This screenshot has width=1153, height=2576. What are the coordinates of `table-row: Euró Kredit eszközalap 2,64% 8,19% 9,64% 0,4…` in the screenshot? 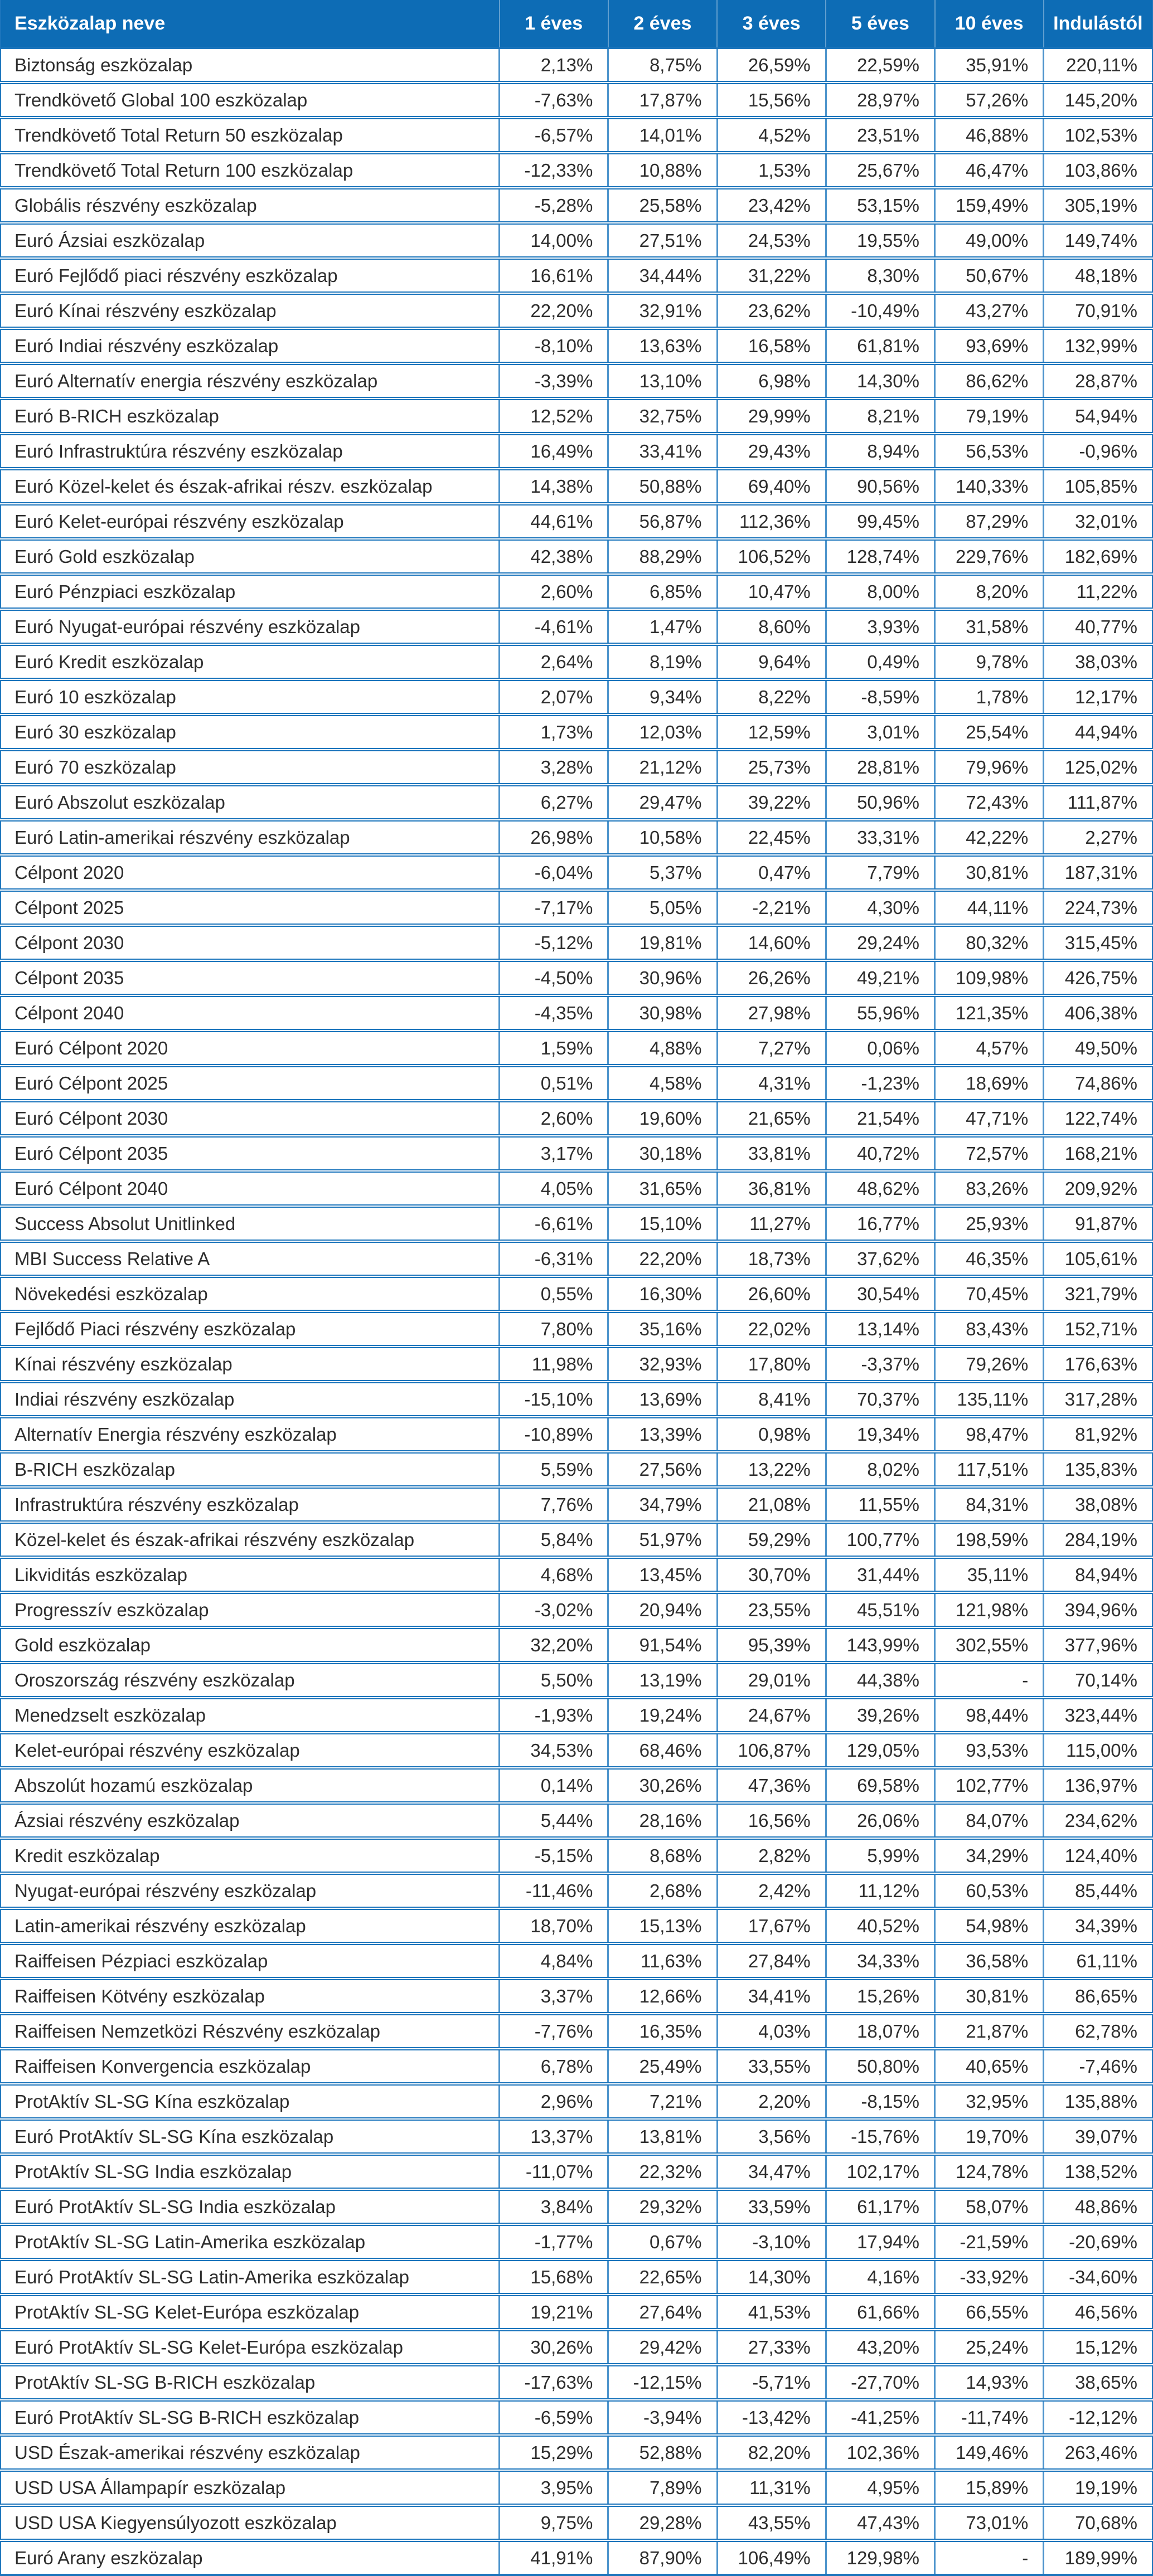 It's located at (576, 662).